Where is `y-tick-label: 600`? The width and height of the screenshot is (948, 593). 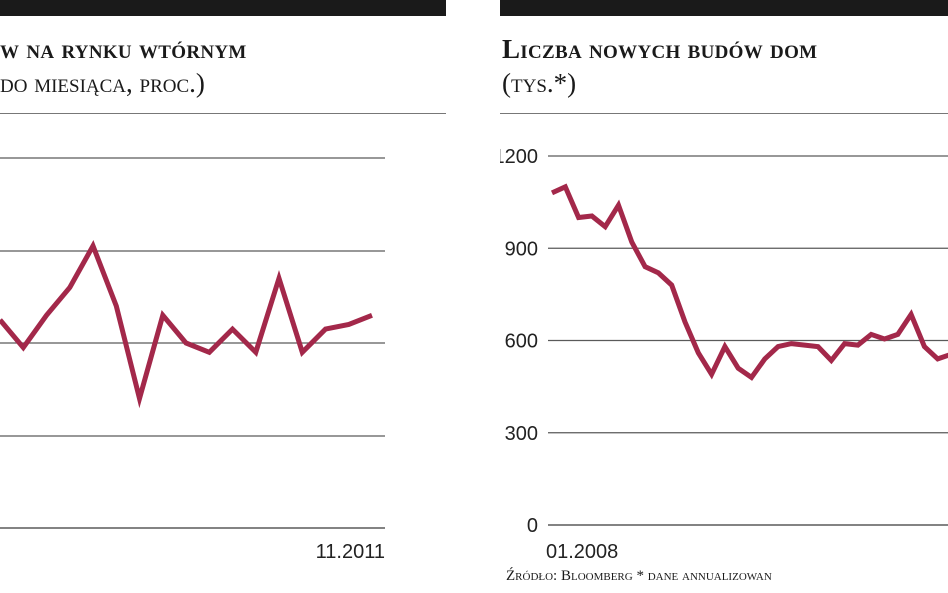 y-tick-label: 600 is located at coordinates (521, 342).